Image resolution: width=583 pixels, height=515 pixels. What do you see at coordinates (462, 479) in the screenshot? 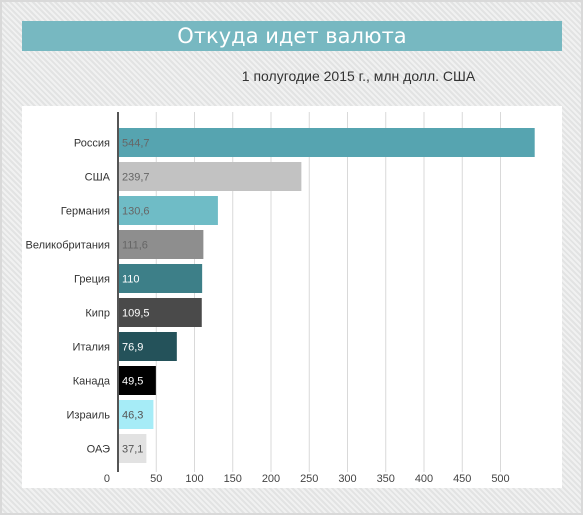
I see `x-tick-label: 450` at bounding box center [462, 479].